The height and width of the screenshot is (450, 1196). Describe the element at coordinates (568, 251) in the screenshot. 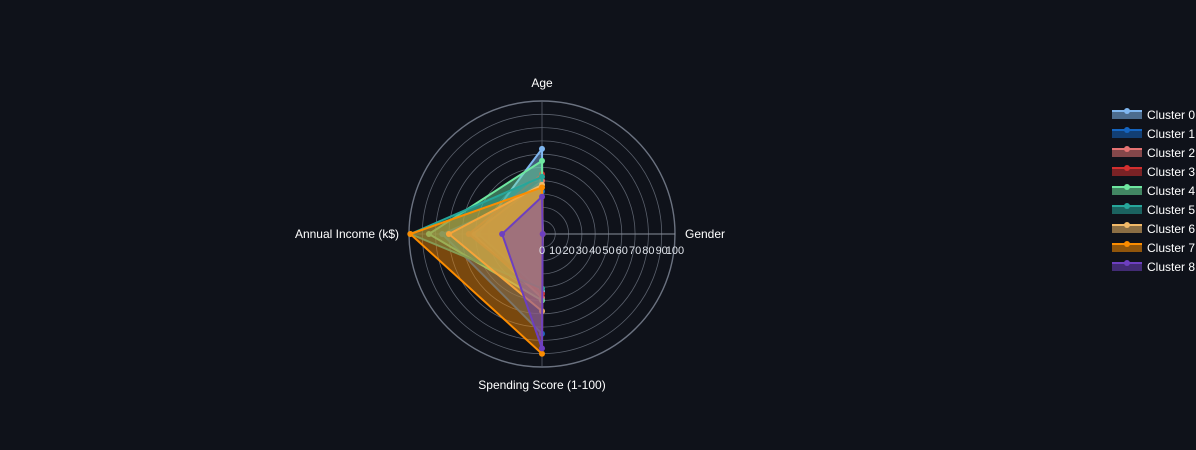

I see `radial-tick-label: 20` at that location.